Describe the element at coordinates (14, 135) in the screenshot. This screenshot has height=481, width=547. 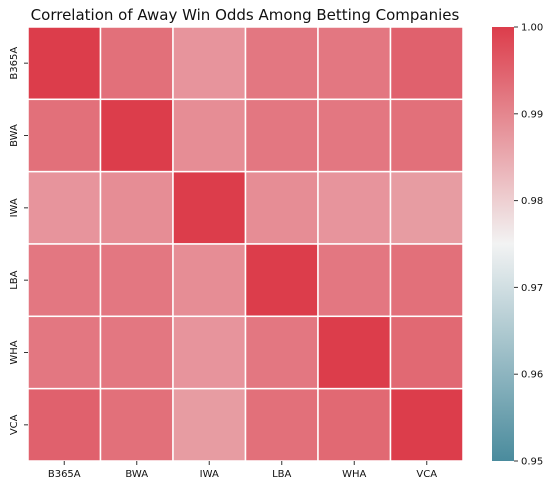
I see `y-tick-label-bwa: BWA` at that location.